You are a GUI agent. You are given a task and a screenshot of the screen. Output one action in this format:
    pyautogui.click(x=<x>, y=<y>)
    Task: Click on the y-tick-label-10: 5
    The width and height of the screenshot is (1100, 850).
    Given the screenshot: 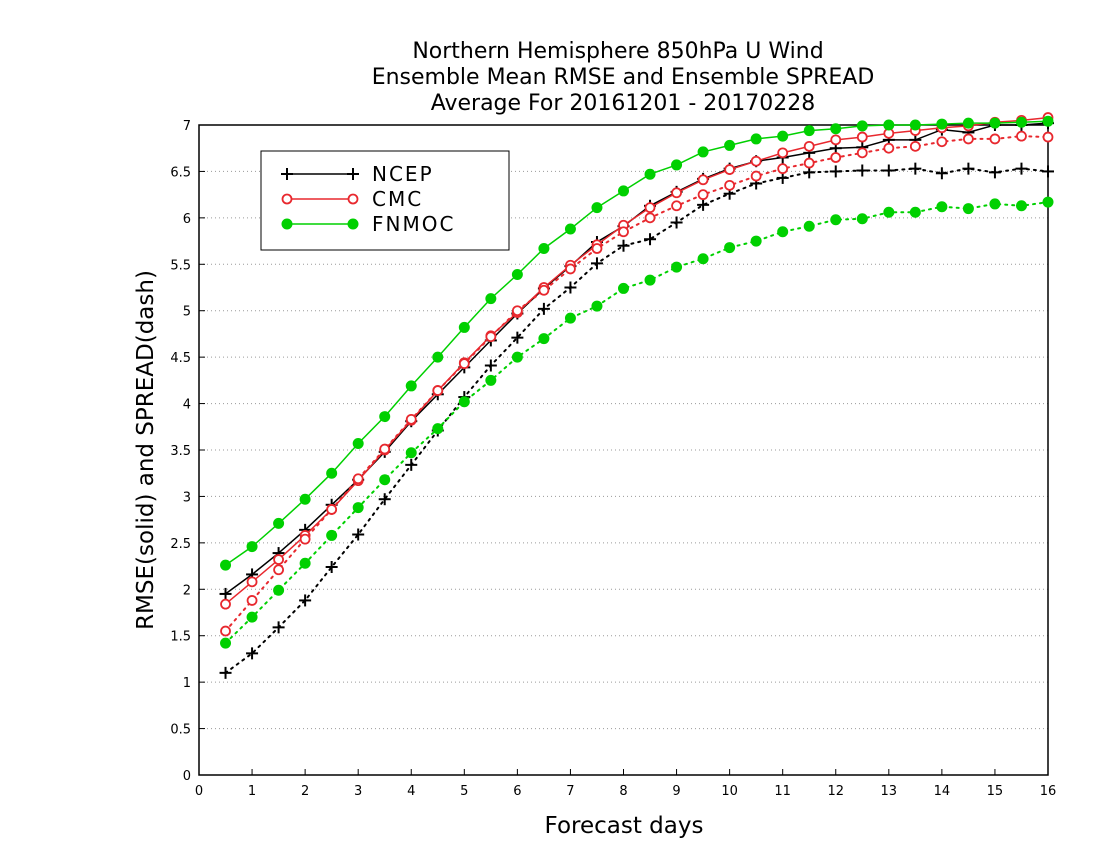 What is the action you would take?
    pyautogui.click(x=187, y=312)
    